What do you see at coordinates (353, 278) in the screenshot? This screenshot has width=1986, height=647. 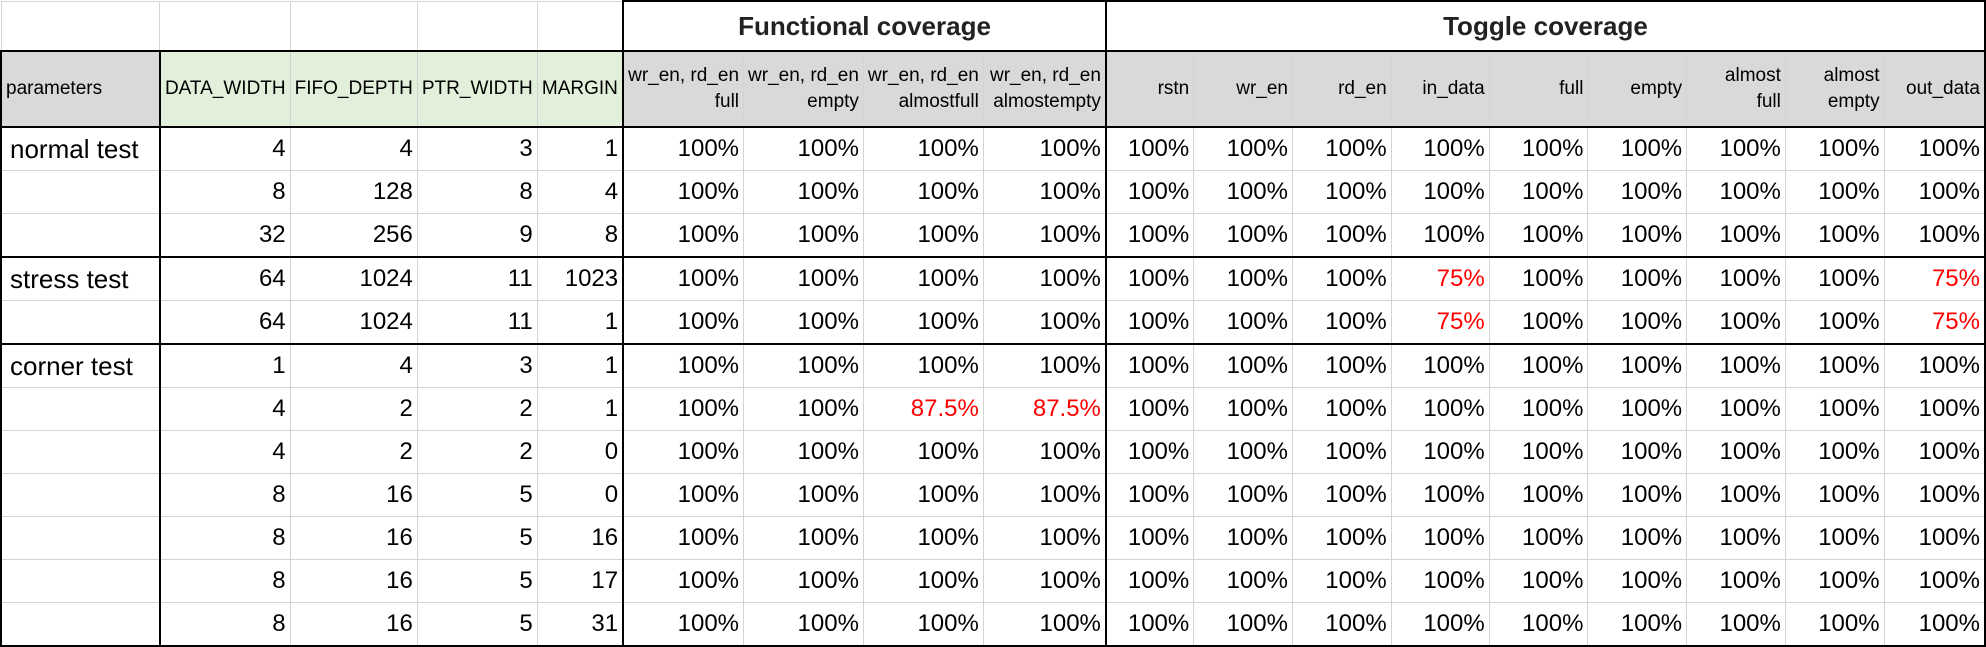 I see `param-cell: 1024` at bounding box center [353, 278].